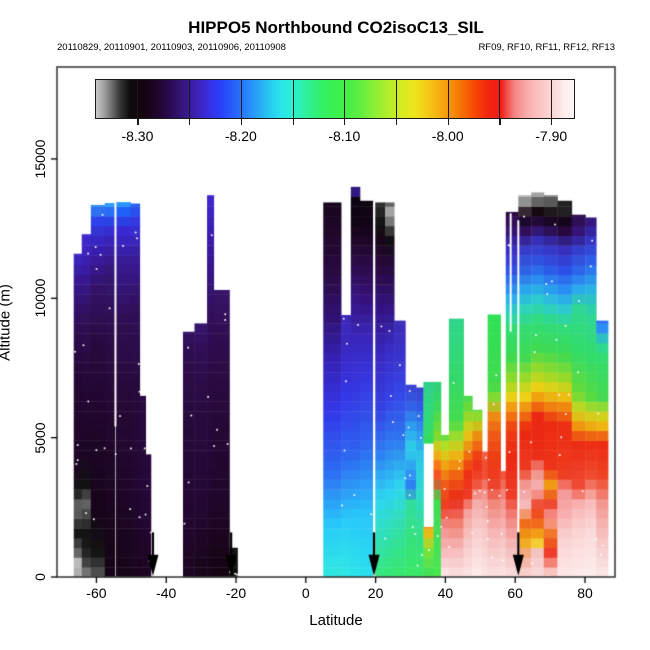 The height and width of the screenshot is (650, 650). I want to click on colorbar-tick-label: -8.00, so click(447, 136).